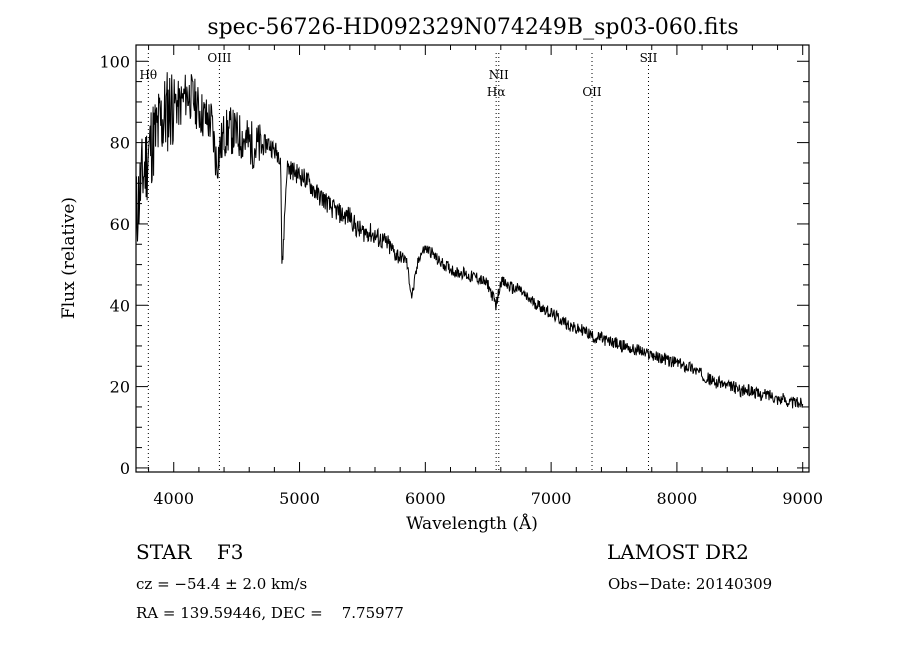 This screenshot has width=900, height=650. I want to click on y-tick-labels: 0 20 40 60 80 100, so click(114, 265).